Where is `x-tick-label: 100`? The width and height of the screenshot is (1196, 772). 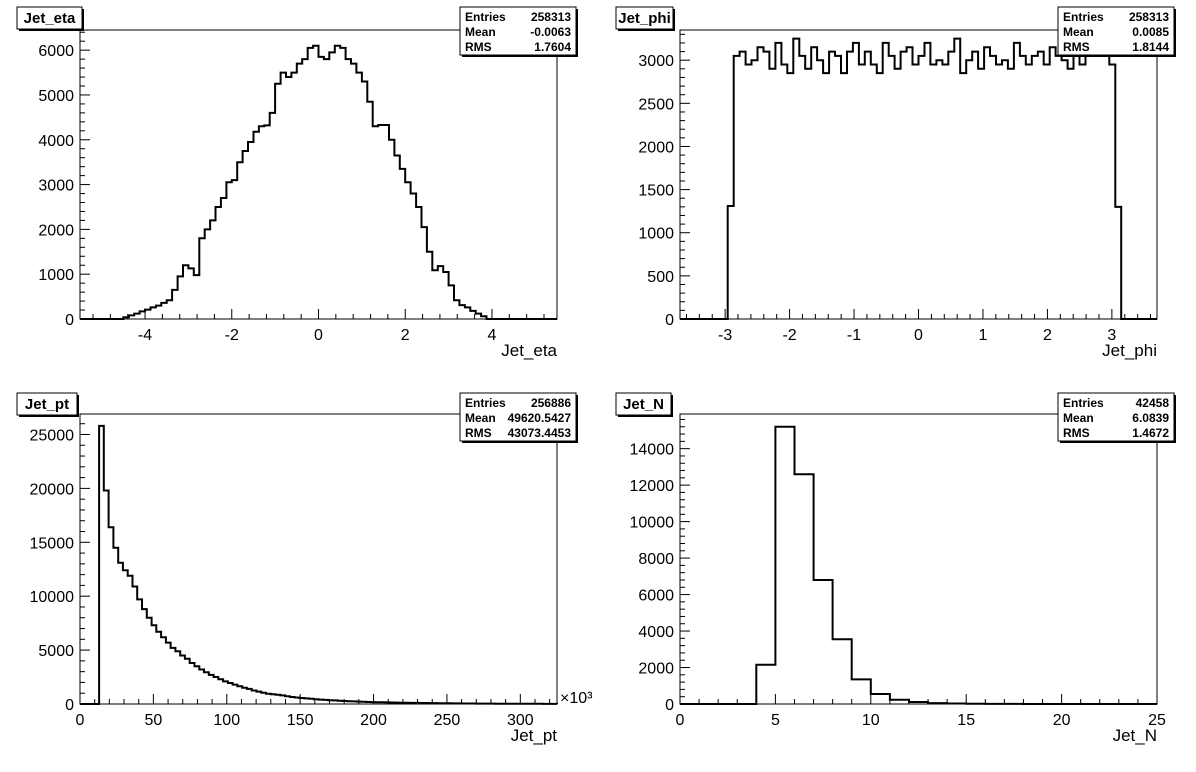 x-tick-label: 100 is located at coordinates (226, 720).